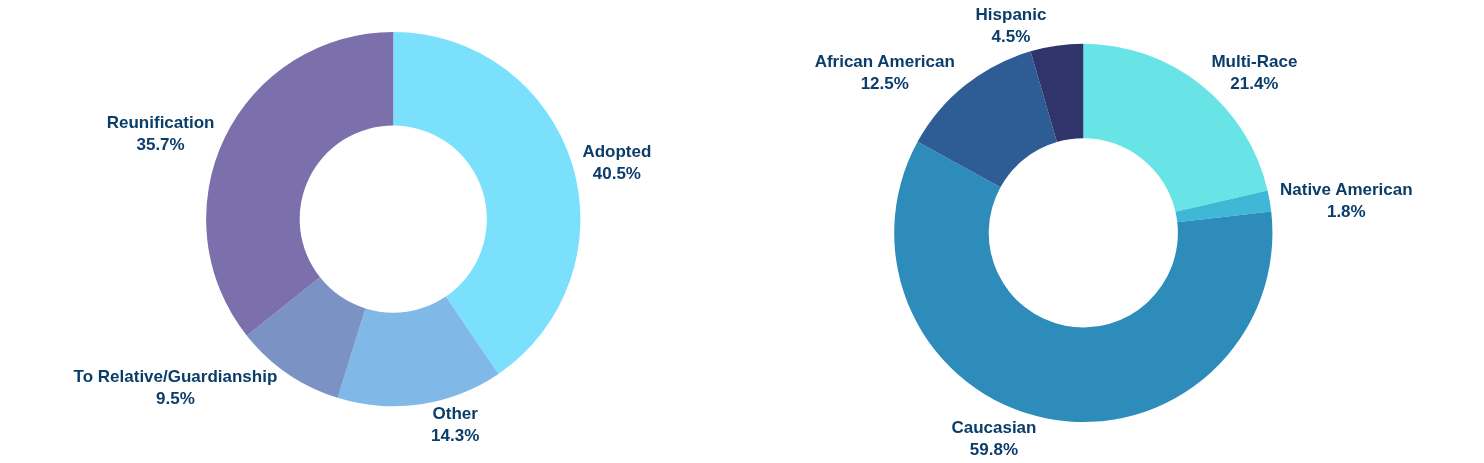  What do you see at coordinates (1346, 211) in the screenshot?
I see `data-label: 1.8%` at bounding box center [1346, 211].